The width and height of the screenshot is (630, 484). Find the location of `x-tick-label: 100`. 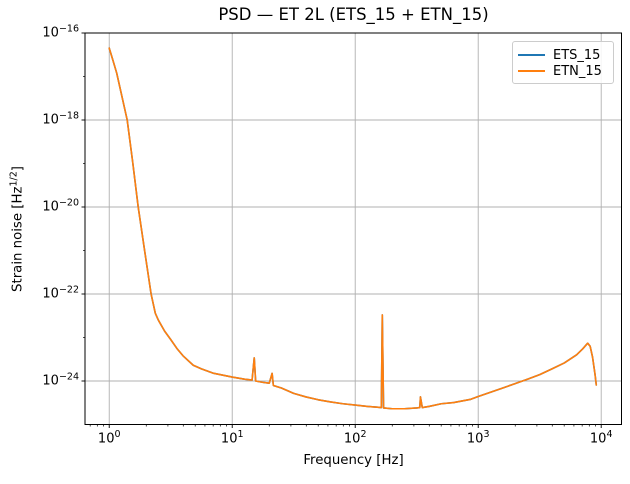

x-tick-label: 100 is located at coordinates (109, 438).